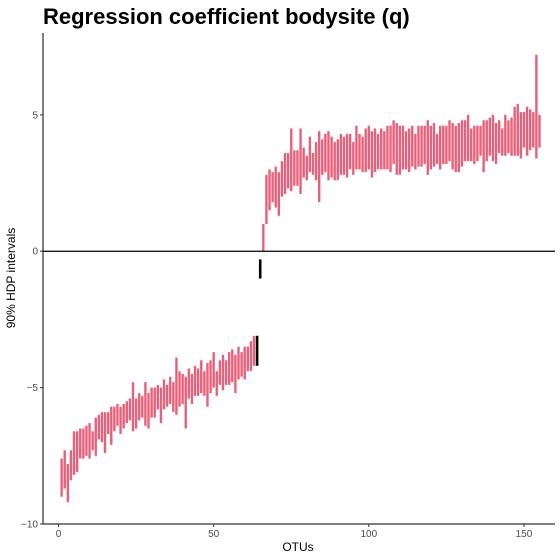 The image size is (560, 560). Describe the element at coordinates (29, 525) in the screenshot. I see `y-tick-label: −10` at that location.